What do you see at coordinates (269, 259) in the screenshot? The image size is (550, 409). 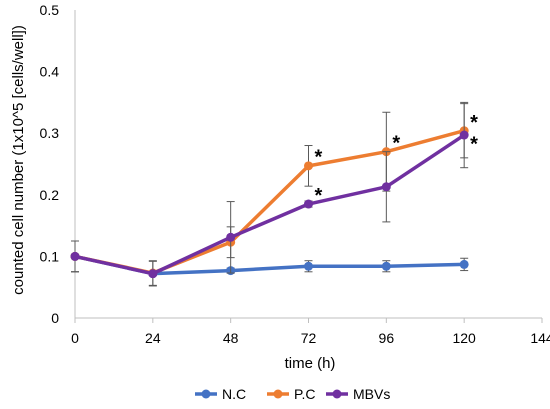 I see `series-n-c` at bounding box center [269, 259].